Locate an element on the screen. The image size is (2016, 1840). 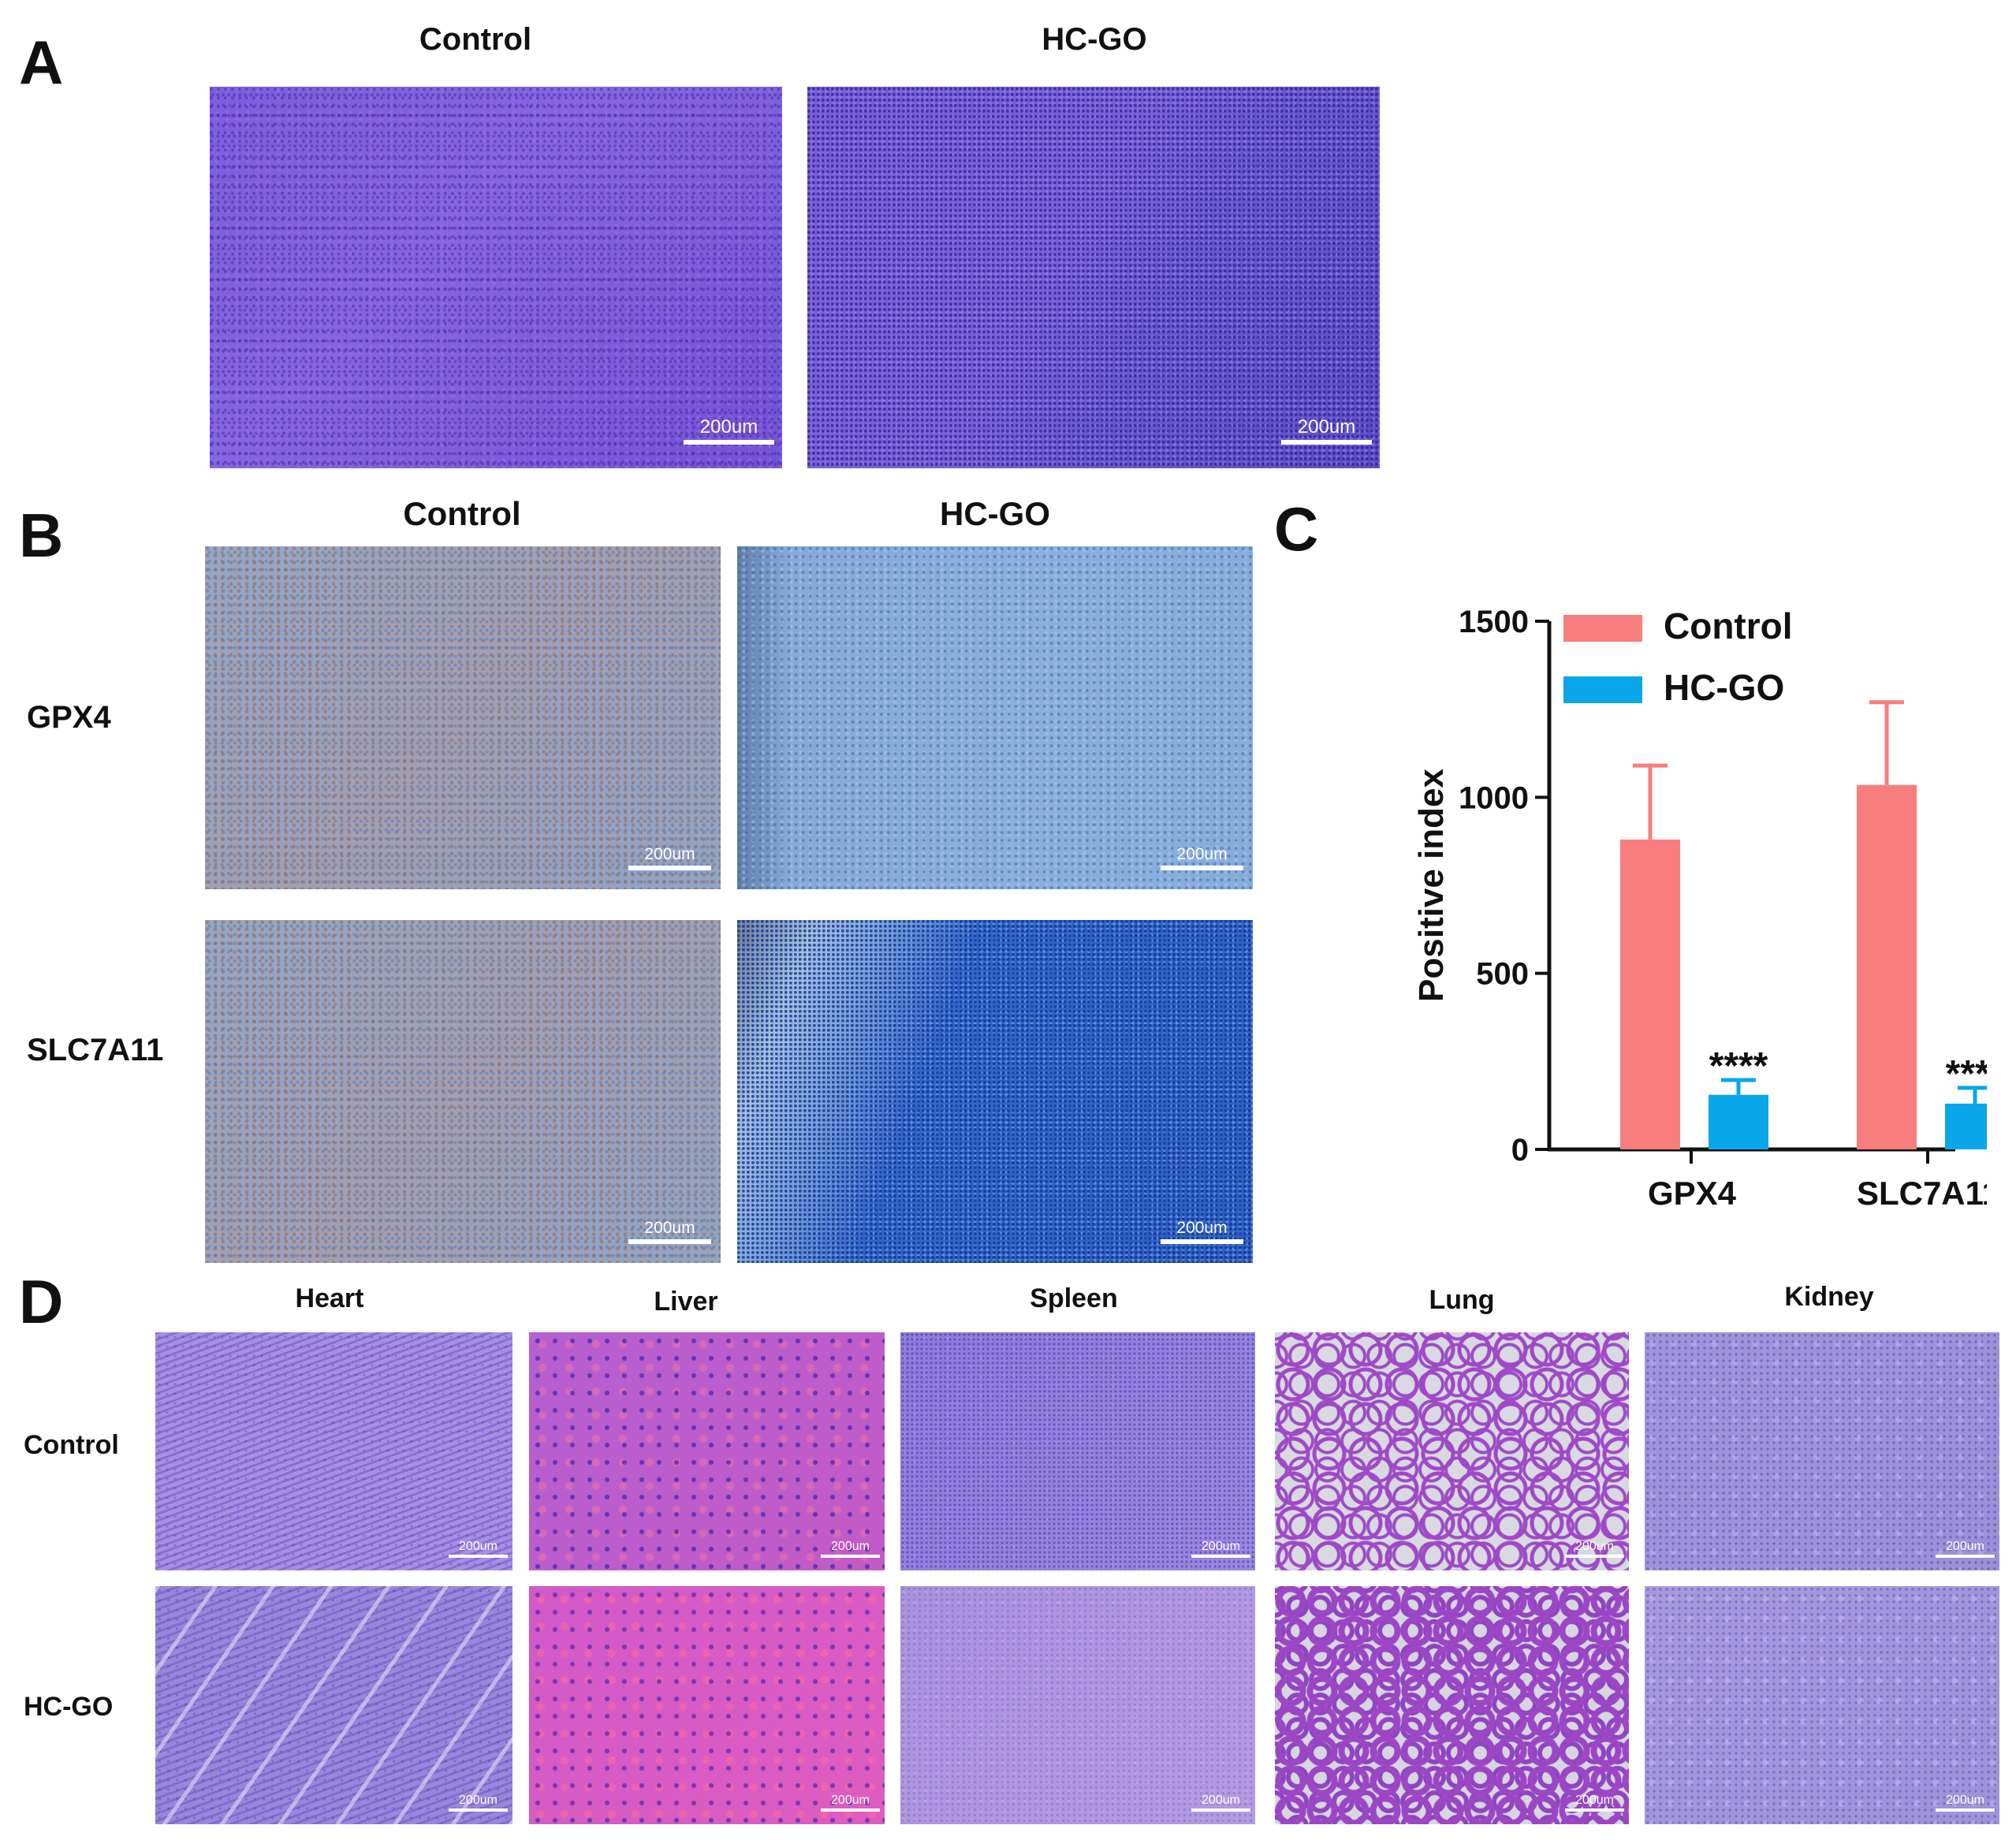
panel-d-column-liver: Liver is located at coordinates (686, 1302).